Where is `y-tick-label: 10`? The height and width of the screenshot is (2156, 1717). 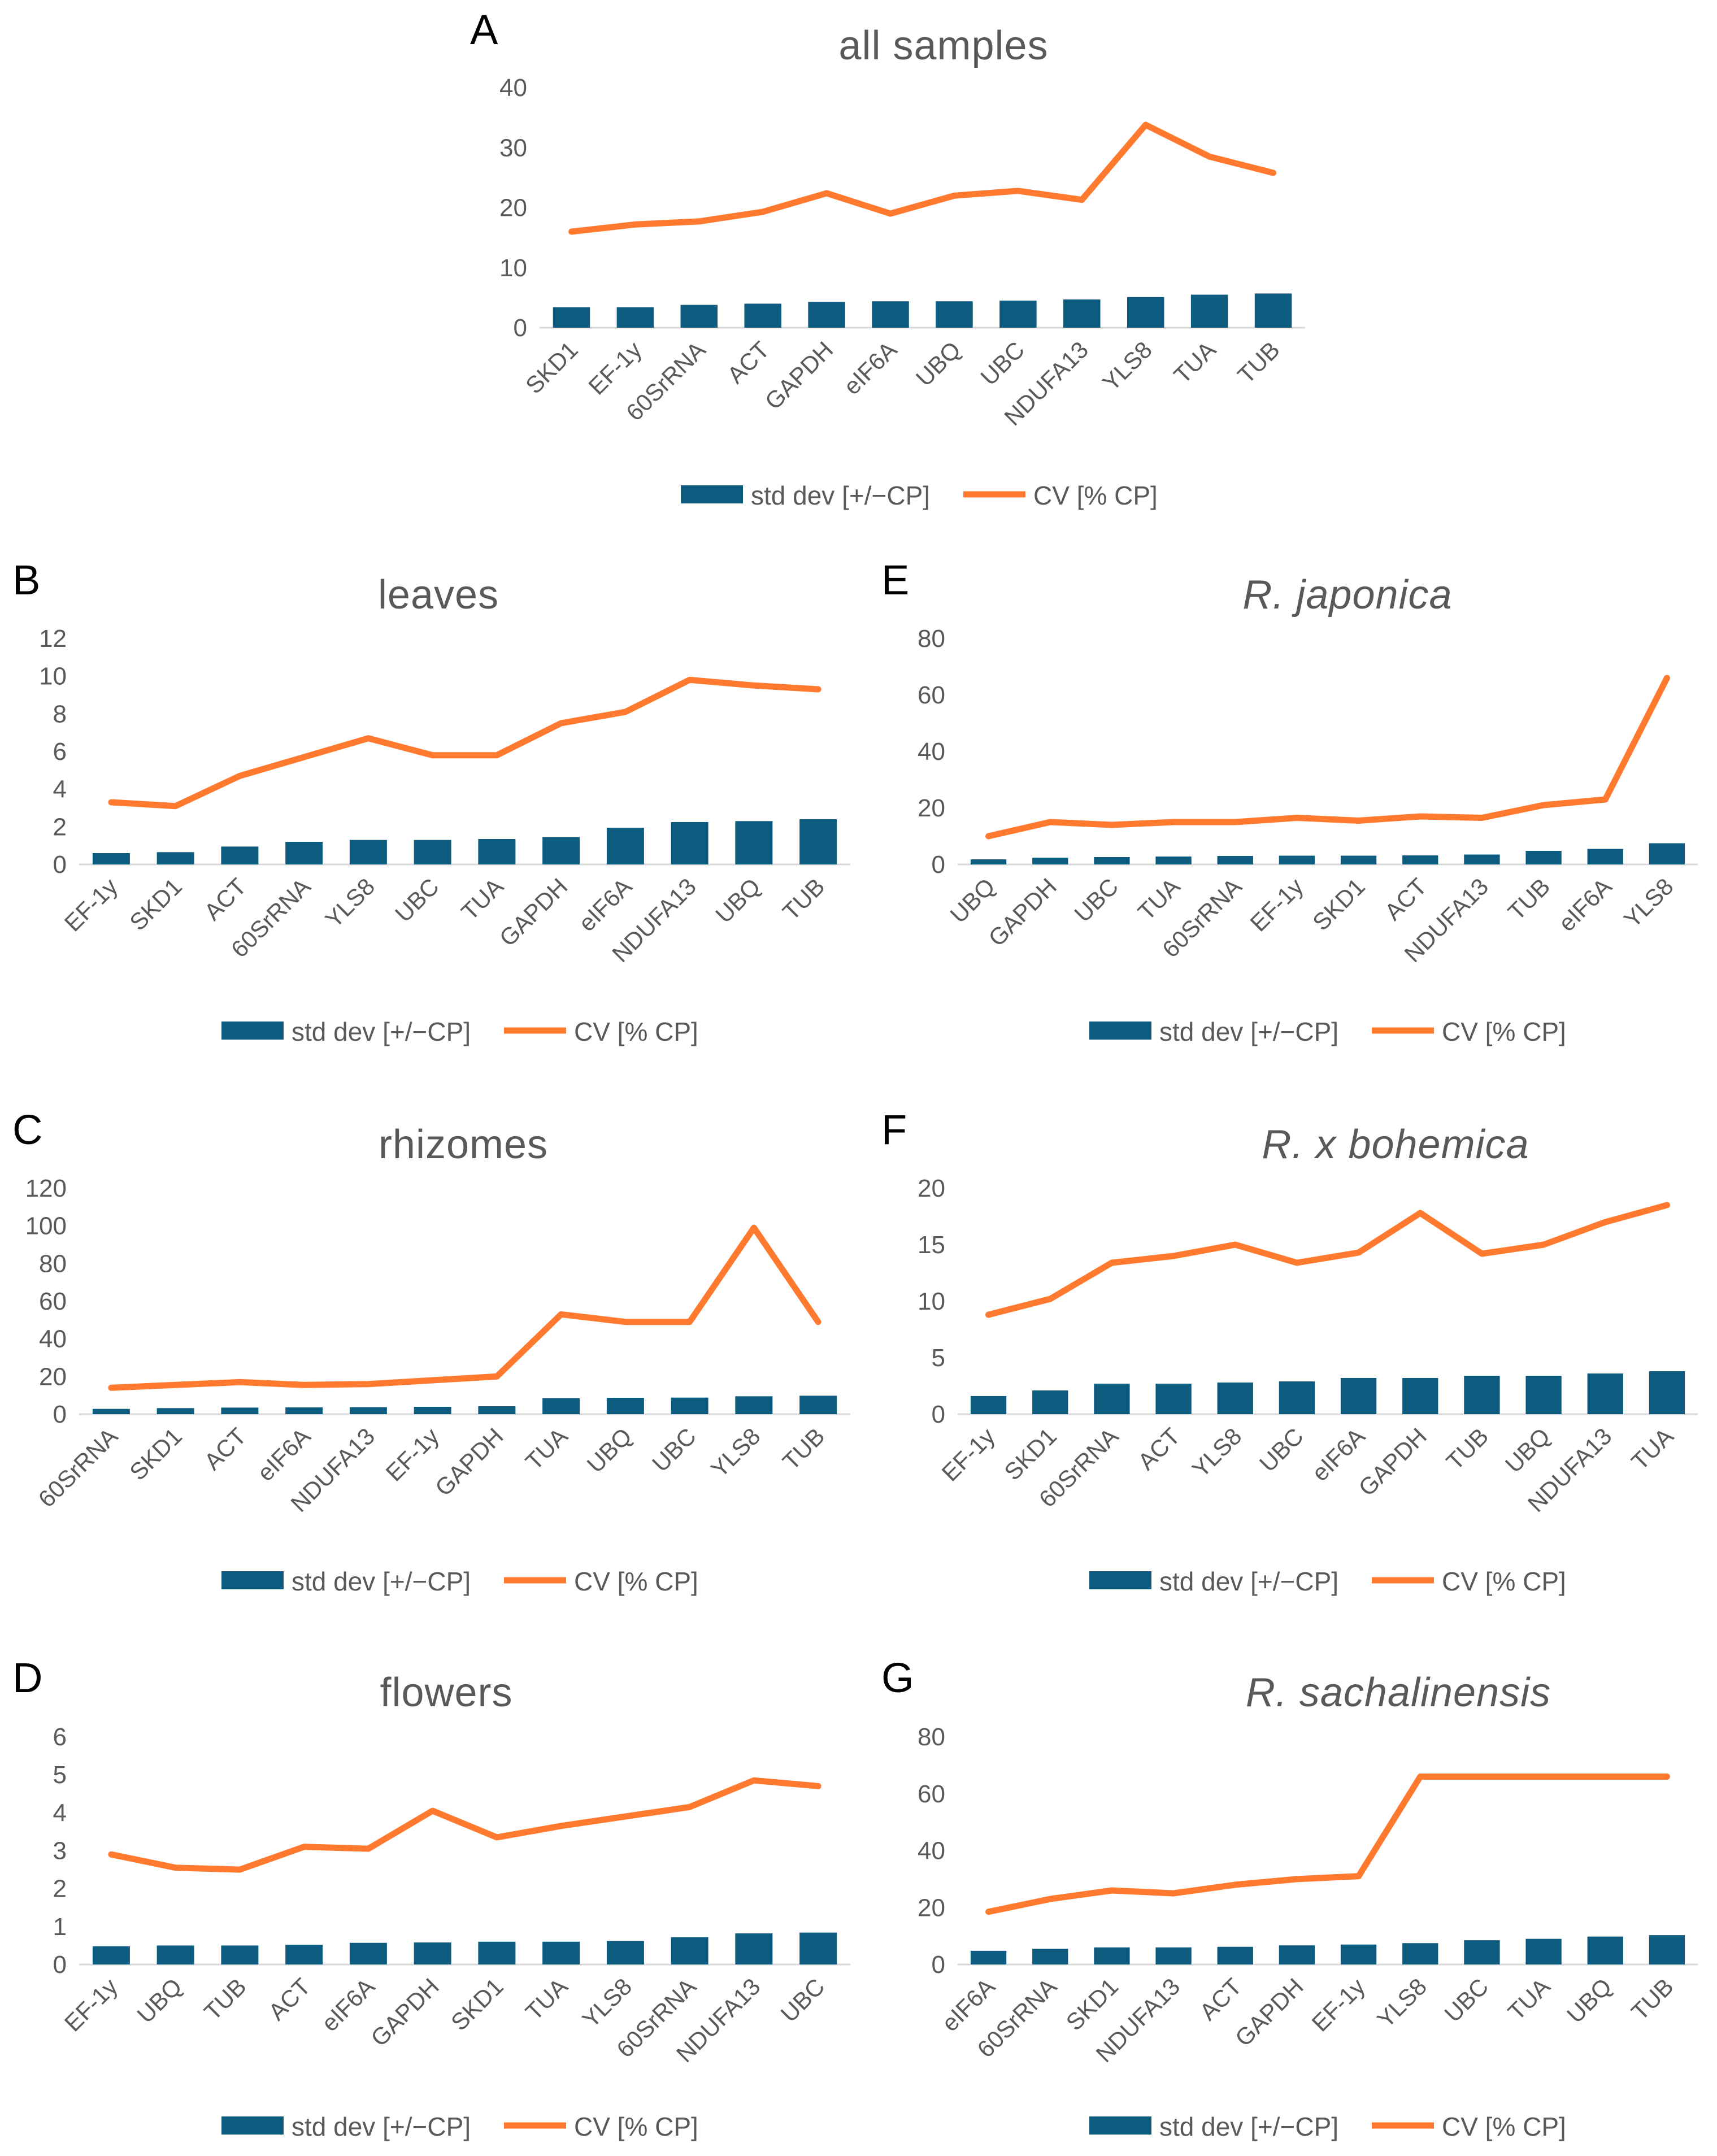 y-tick-label: 10 is located at coordinates (931, 1302).